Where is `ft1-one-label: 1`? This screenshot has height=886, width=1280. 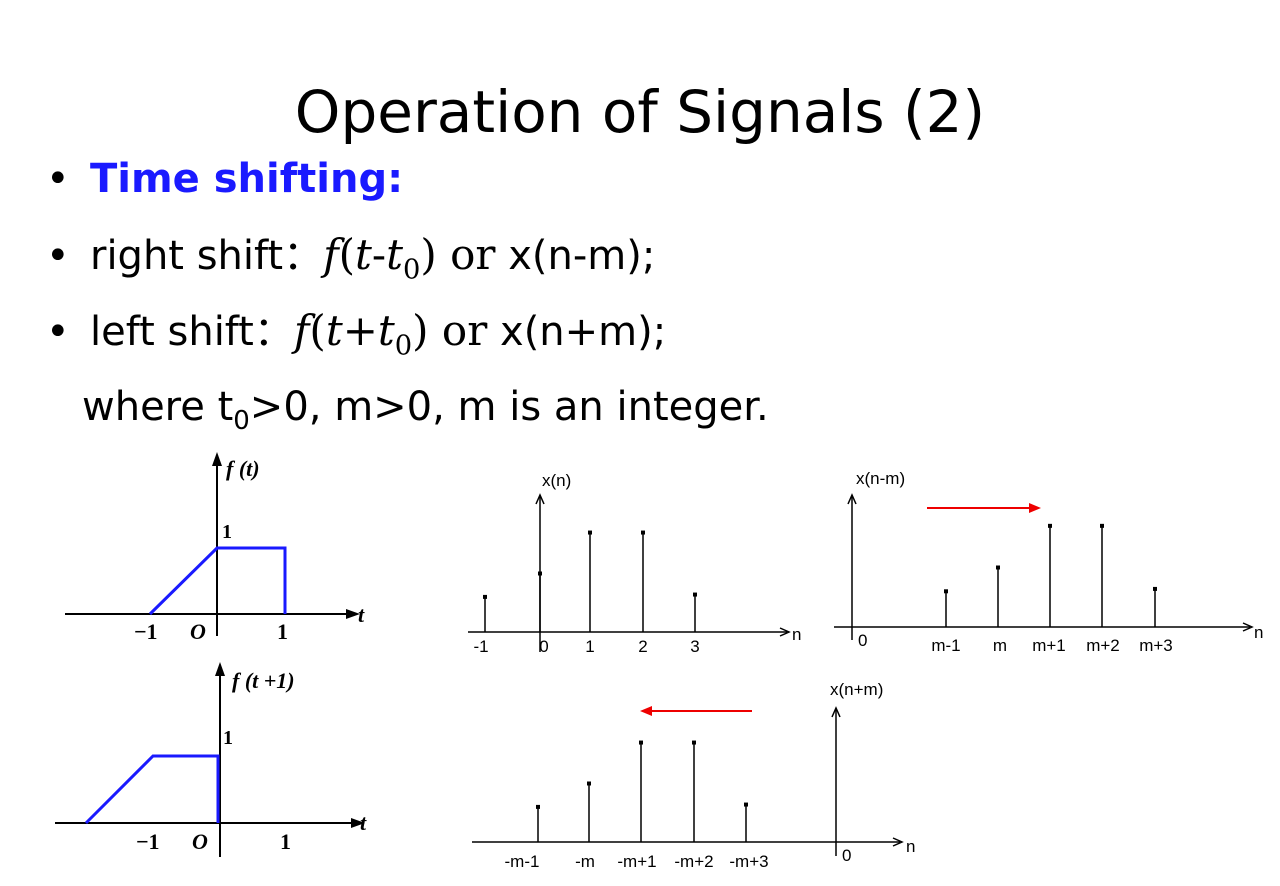 ft1-one-label: 1 is located at coordinates (228, 738).